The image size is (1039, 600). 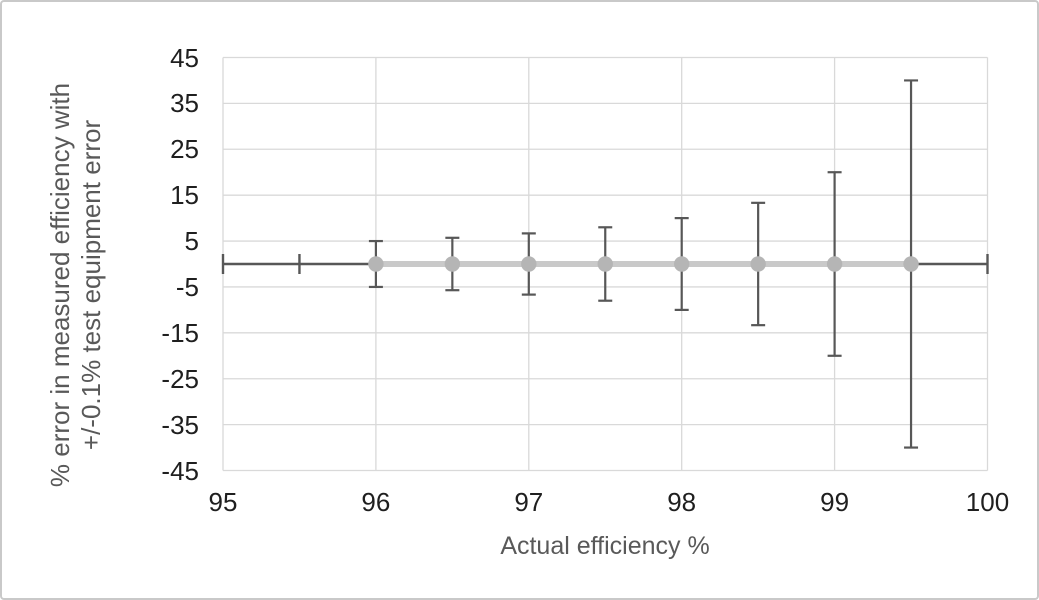 What do you see at coordinates (987, 502) in the screenshot?
I see `x-tick-label: 100` at bounding box center [987, 502].